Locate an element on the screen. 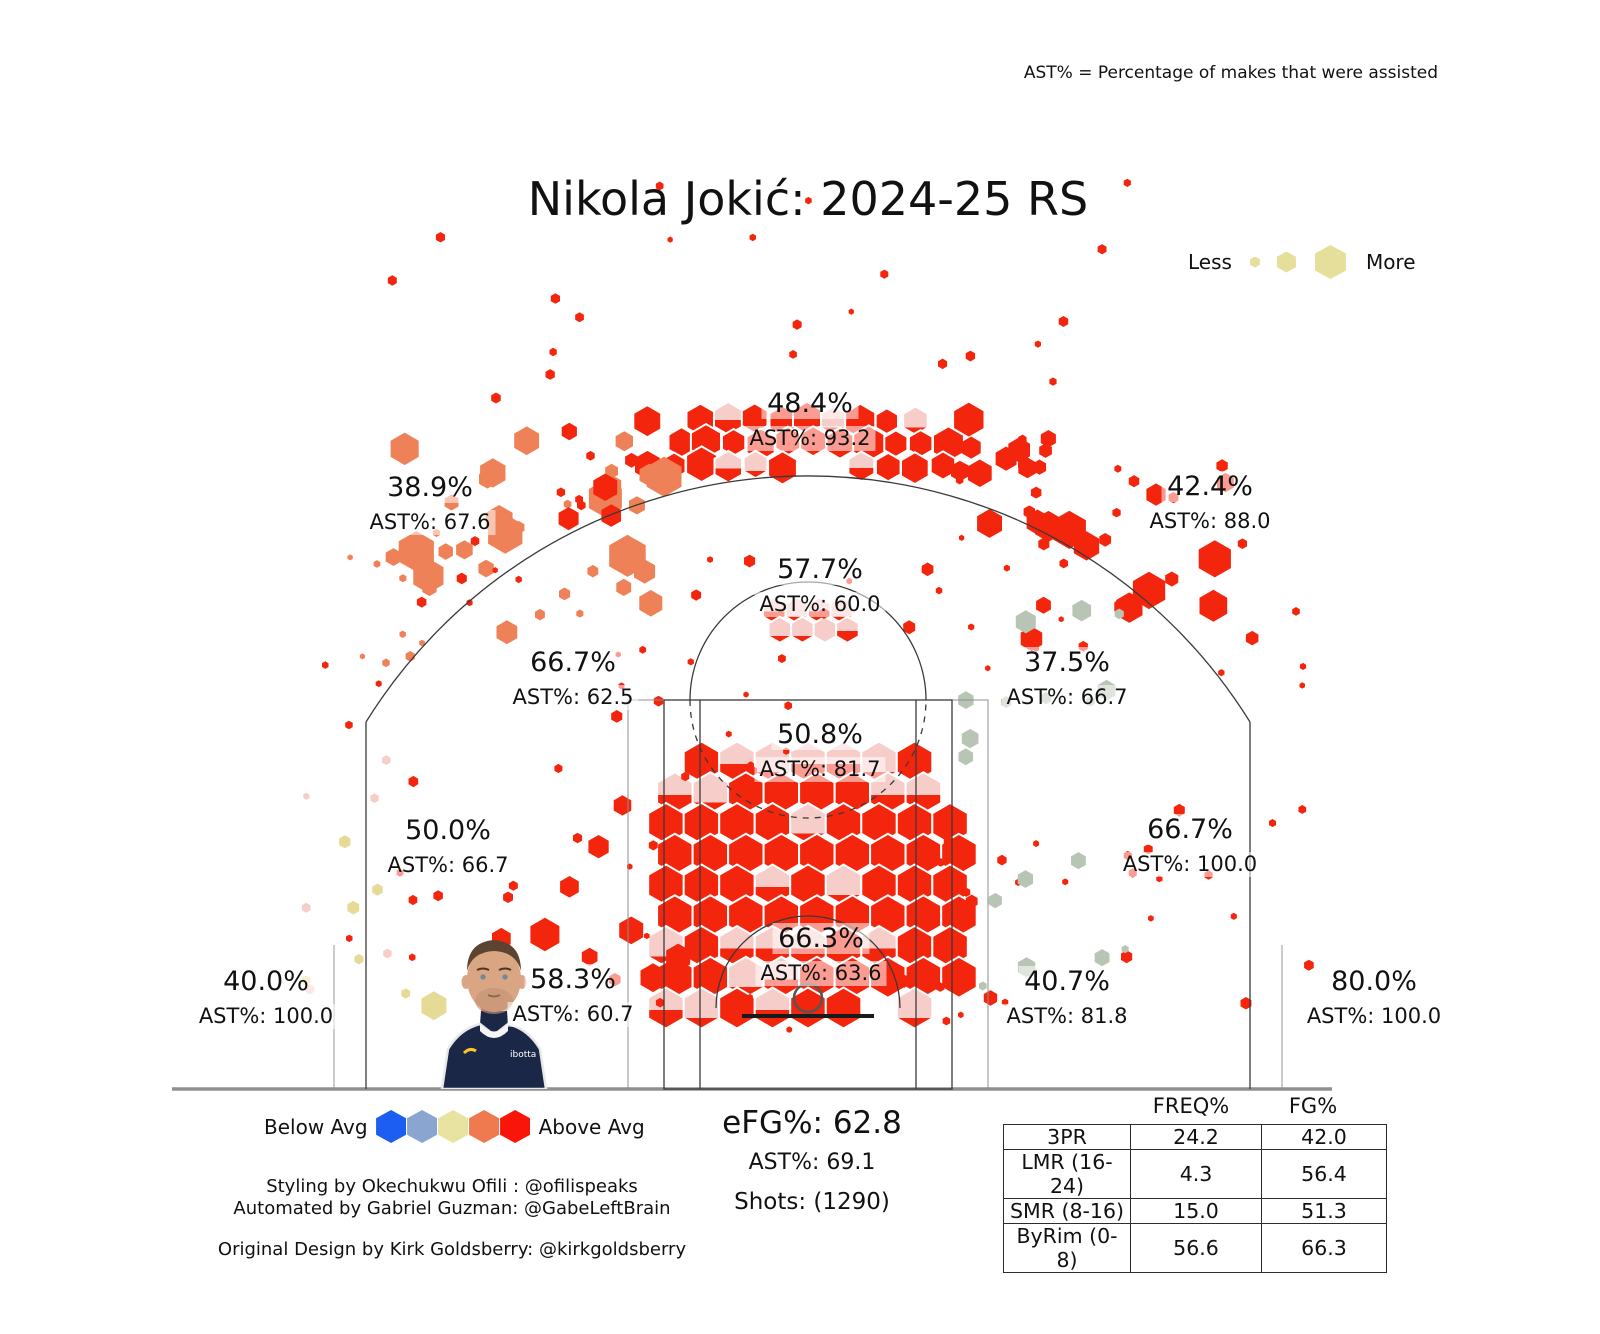  zone-fg-pct: 58.3% is located at coordinates (573, 979).